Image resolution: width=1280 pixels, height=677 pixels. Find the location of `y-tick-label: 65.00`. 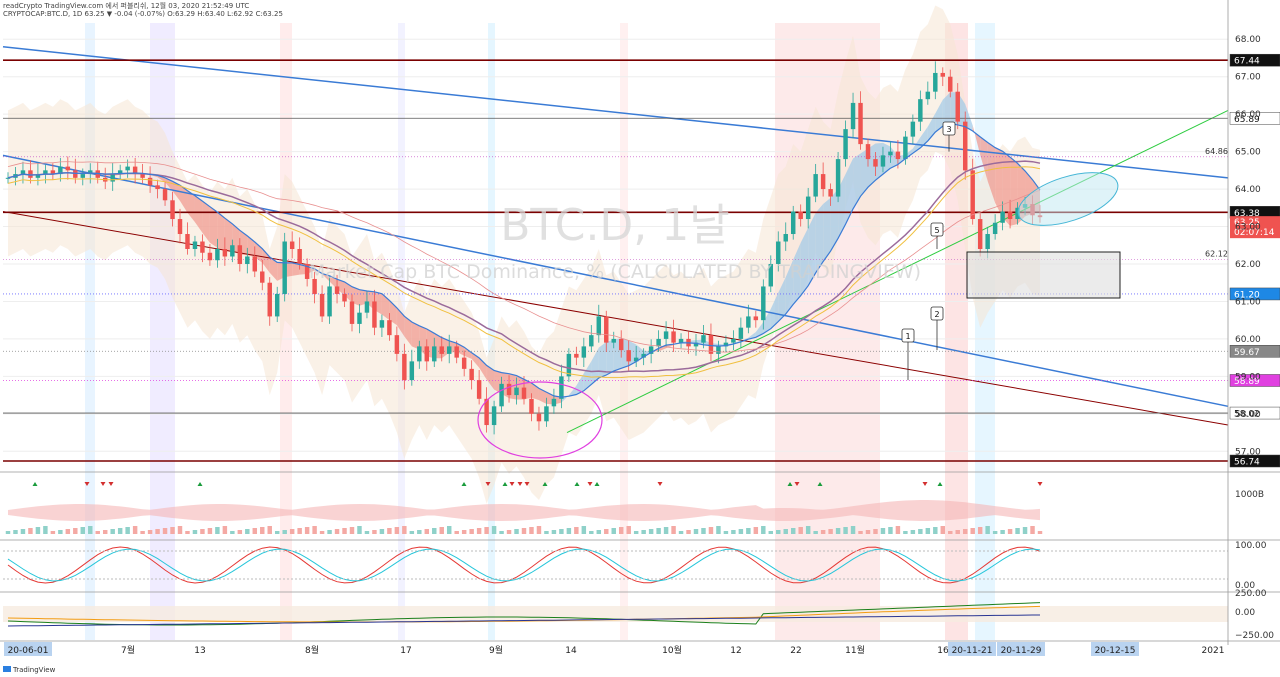

y-tick-label: 65.00 is located at coordinates (1248, 153).